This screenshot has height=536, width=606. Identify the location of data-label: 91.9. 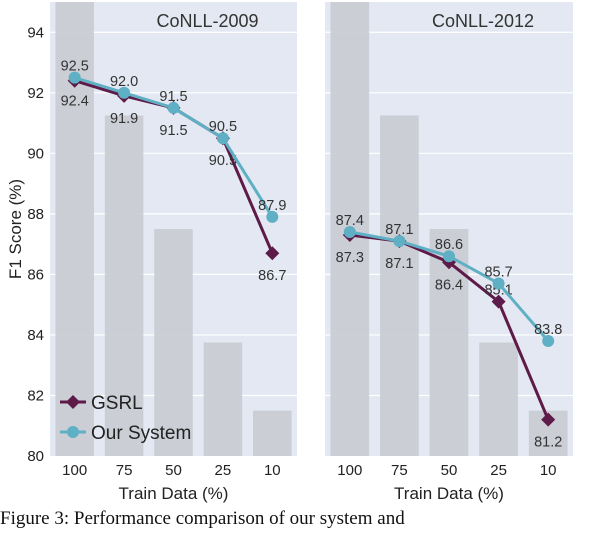
(124, 119).